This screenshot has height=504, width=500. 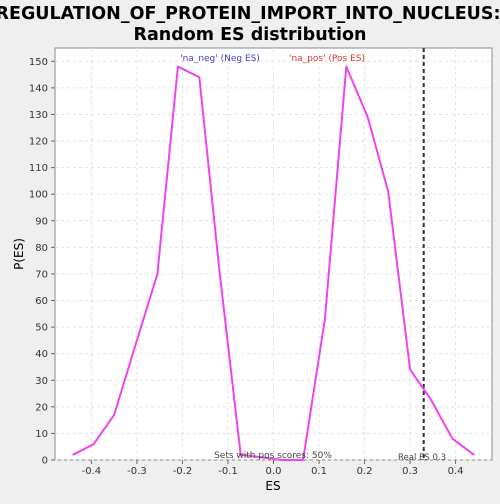 What do you see at coordinates (38, 168) in the screenshot?
I see `y-tick-label: 110` at bounding box center [38, 168].